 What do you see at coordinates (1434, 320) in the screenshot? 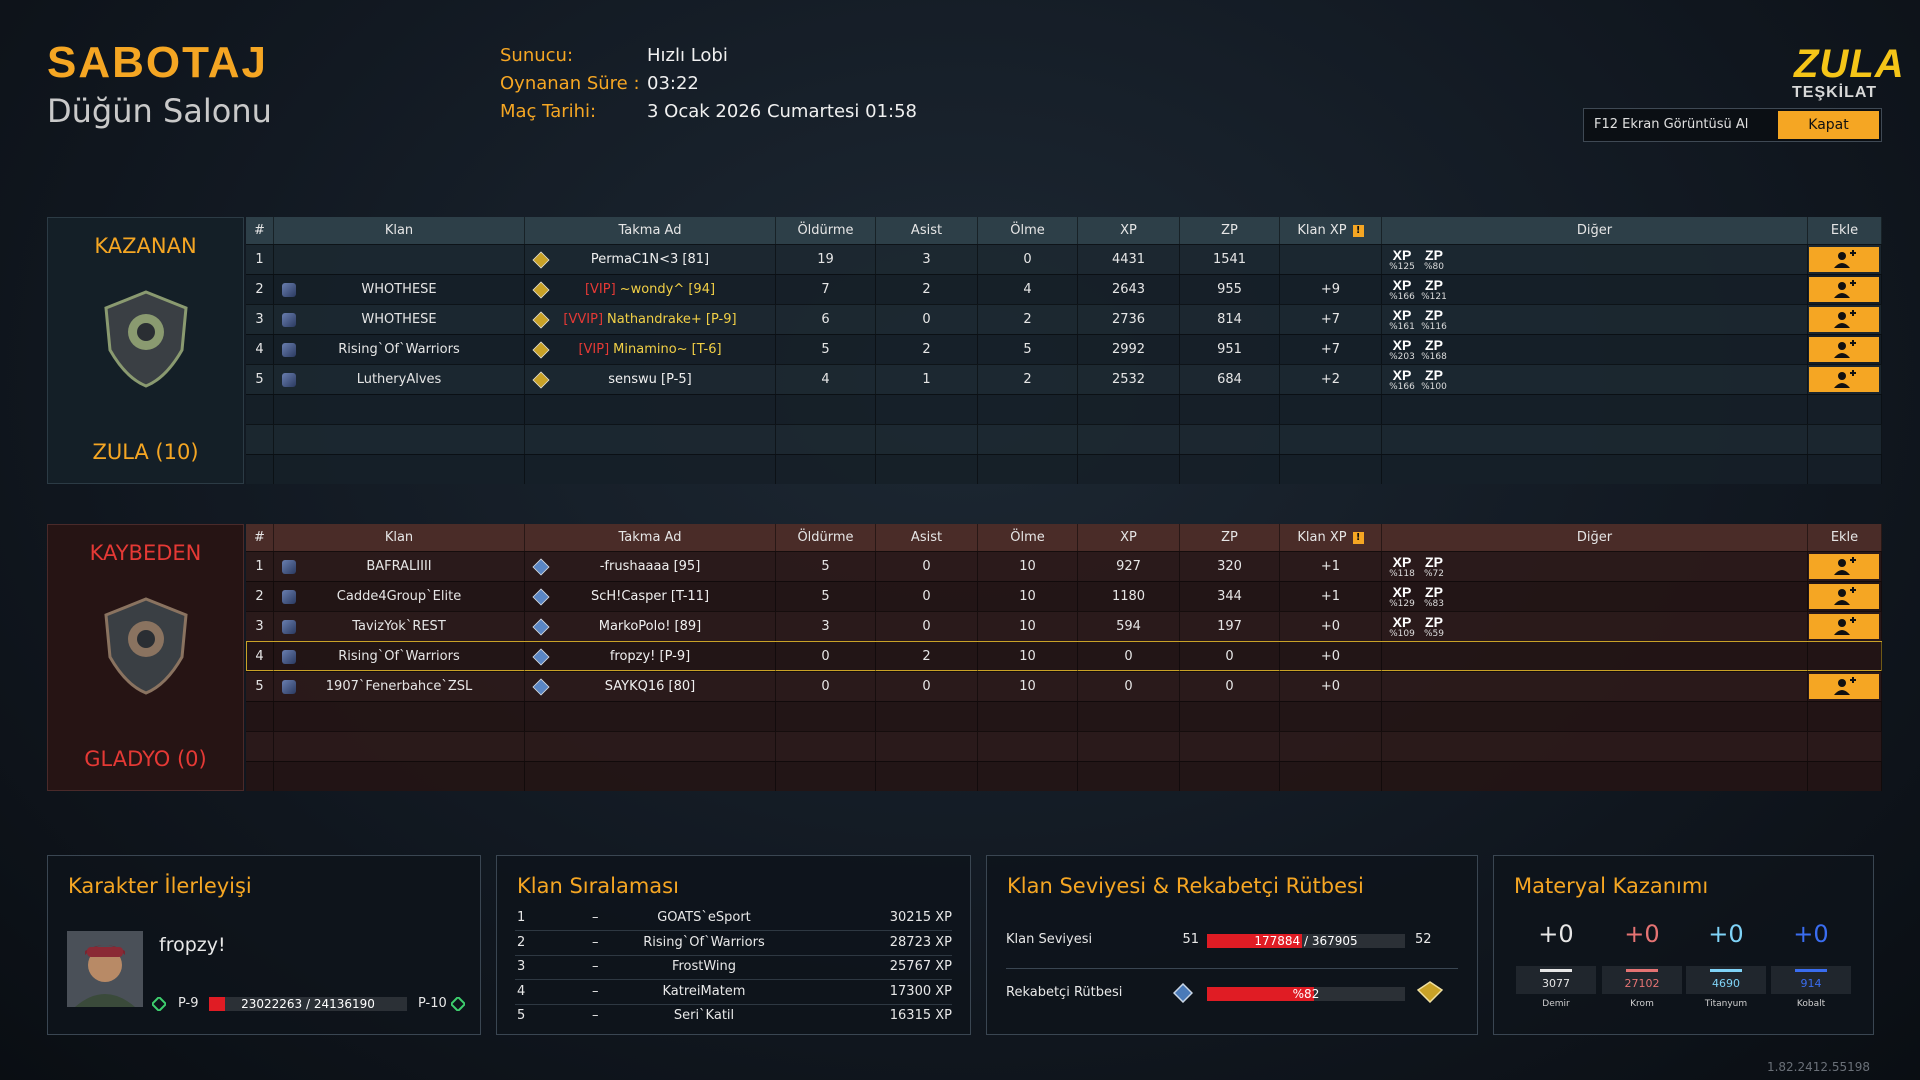
I see `bonus: ZP %116` at bounding box center [1434, 320].